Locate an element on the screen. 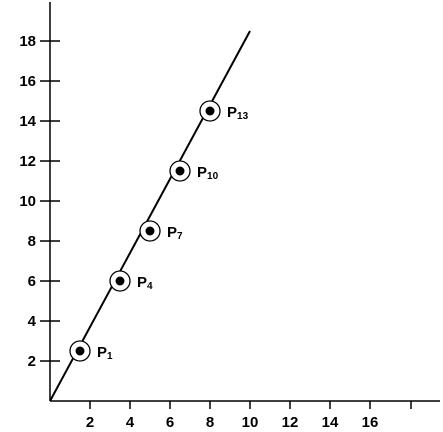 The height and width of the screenshot is (432, 443). y-tick-label: 18 is located at coordinates (27, 41).